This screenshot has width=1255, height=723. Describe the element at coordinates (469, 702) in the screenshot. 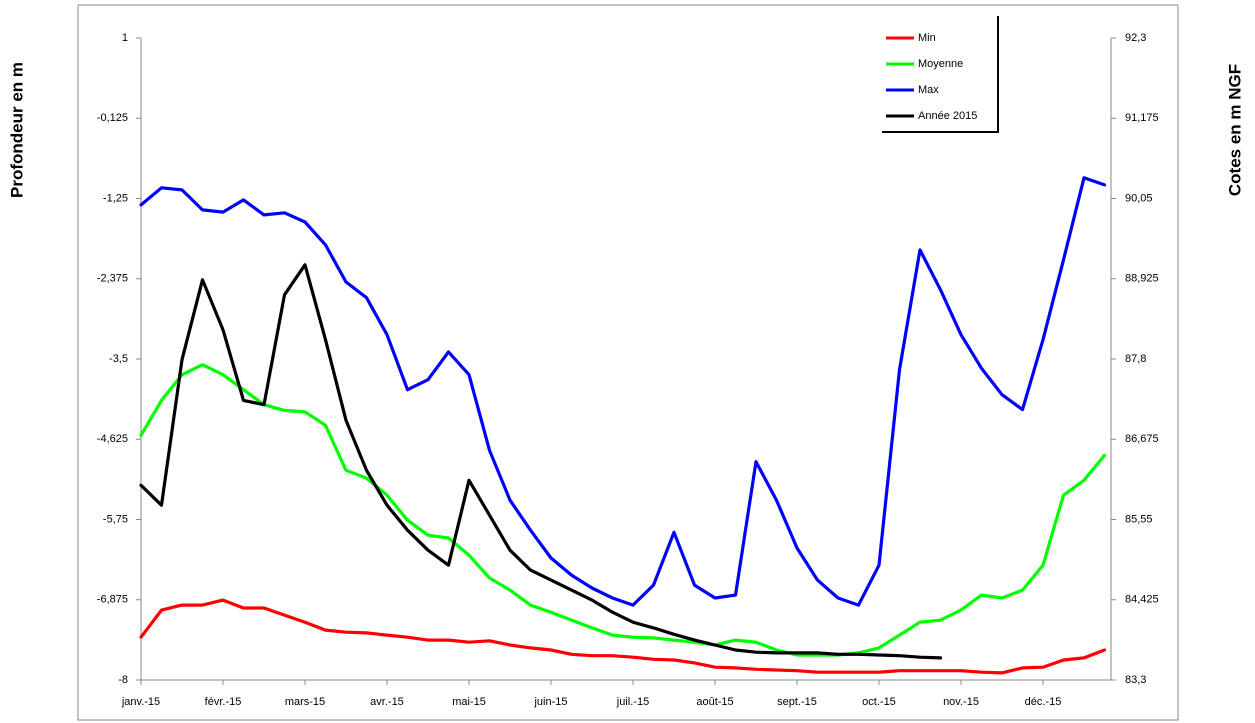

I see `x-tick-label: mai-15` at that location.